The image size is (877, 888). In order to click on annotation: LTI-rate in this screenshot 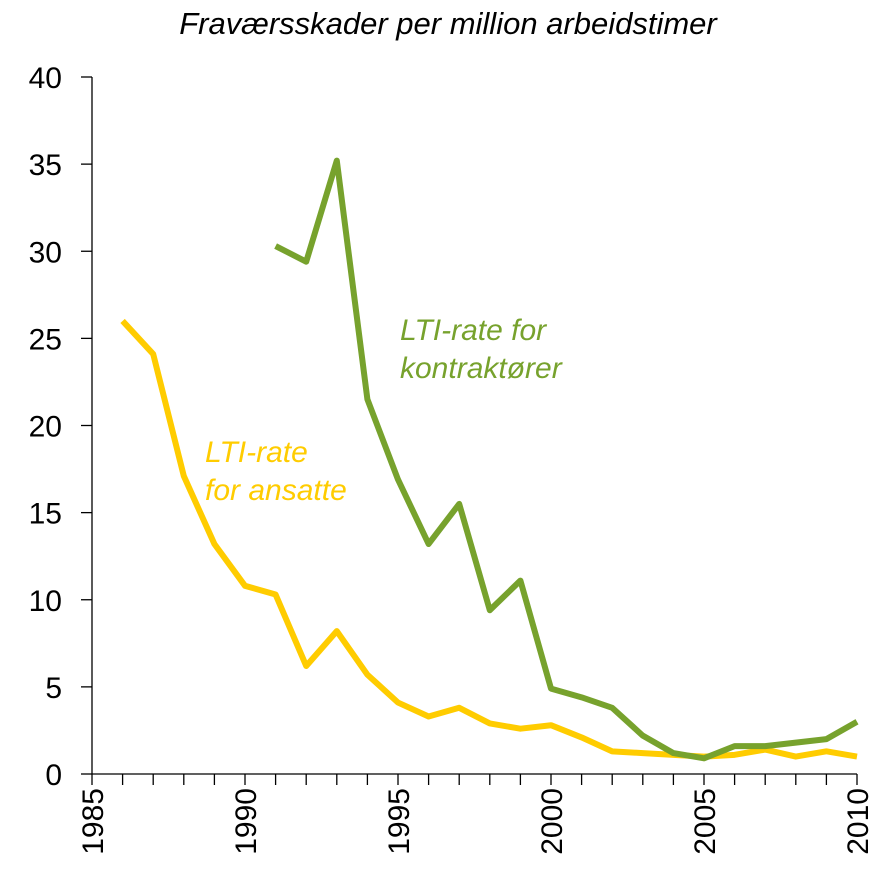, I will do `click(256, 452)`.